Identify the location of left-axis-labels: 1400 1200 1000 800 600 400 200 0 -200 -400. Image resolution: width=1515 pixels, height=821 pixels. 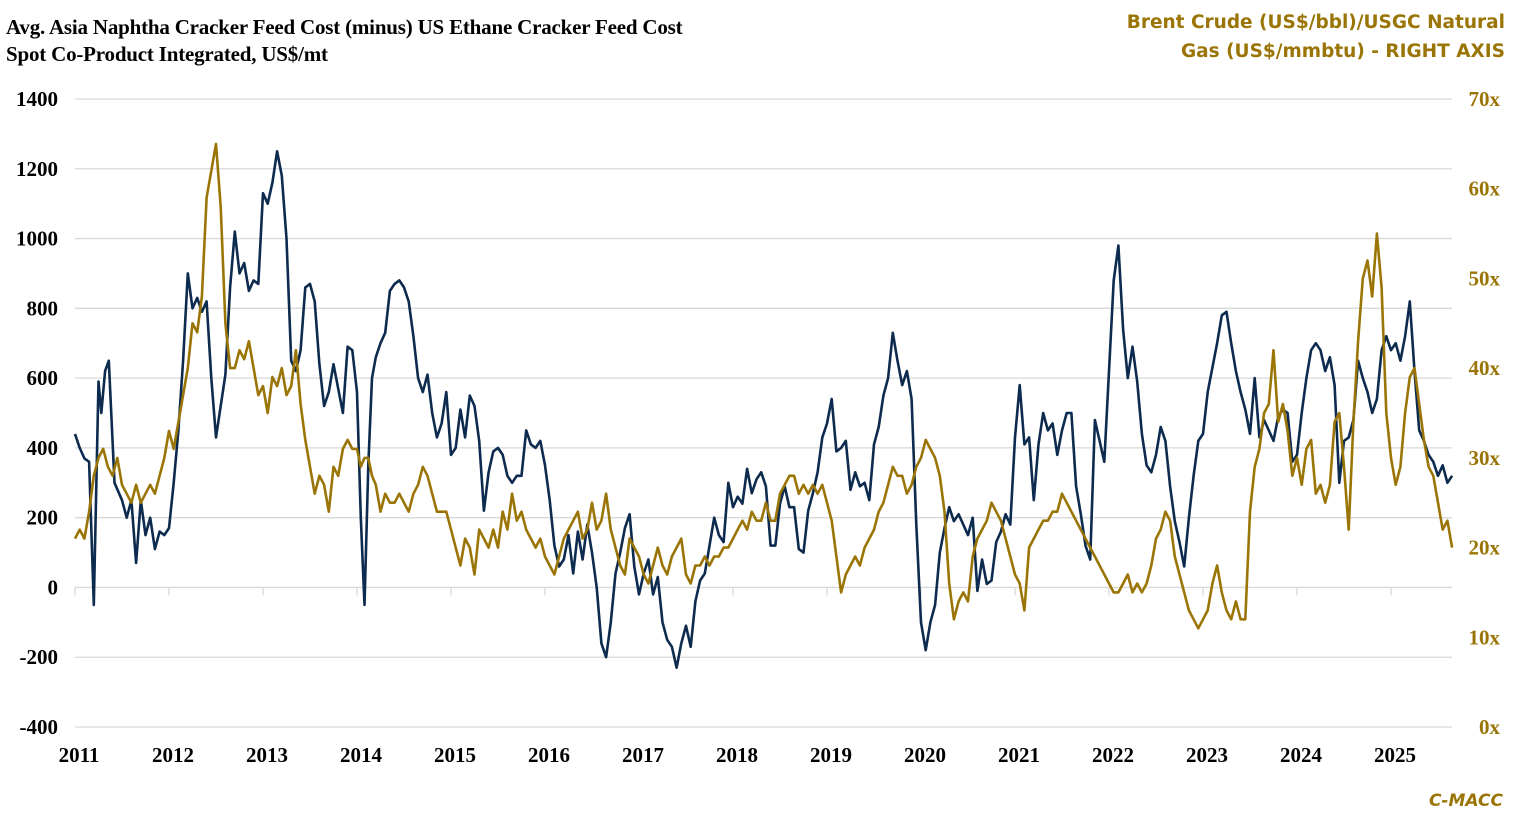
(37, 413).